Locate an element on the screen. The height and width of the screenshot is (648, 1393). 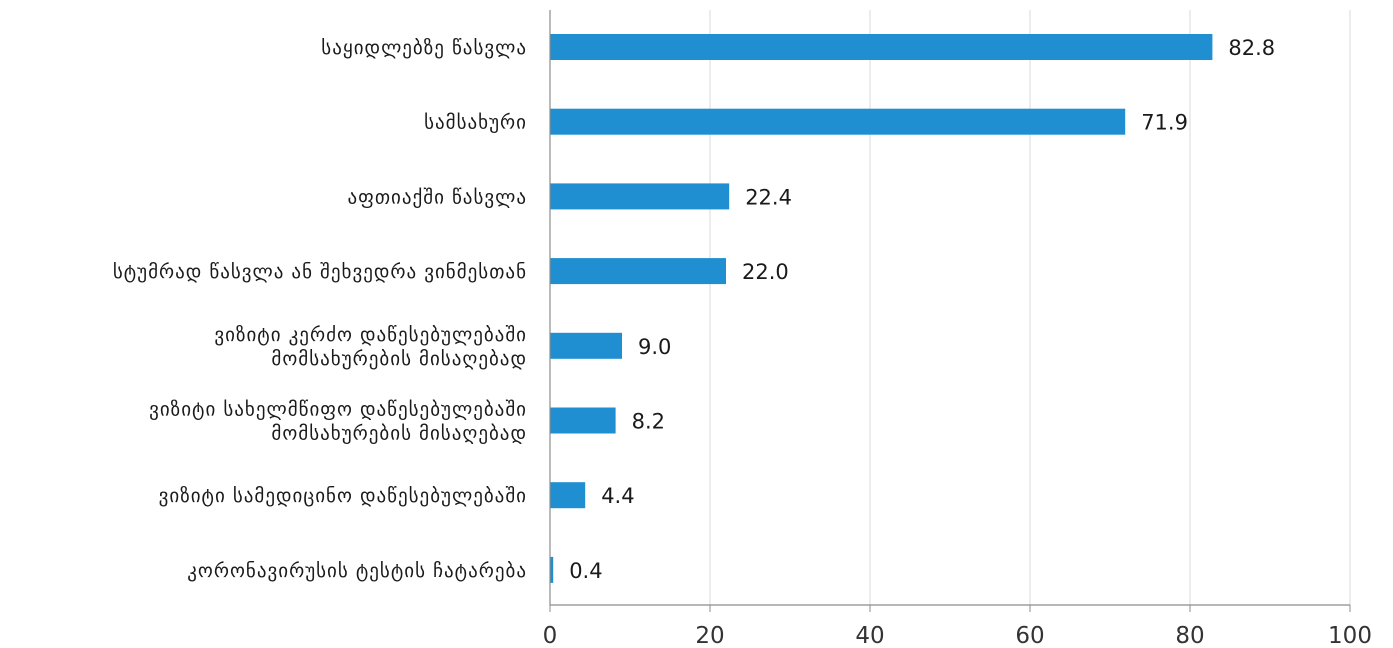
value-label: 4.4 is located at coordinates (617, 496).